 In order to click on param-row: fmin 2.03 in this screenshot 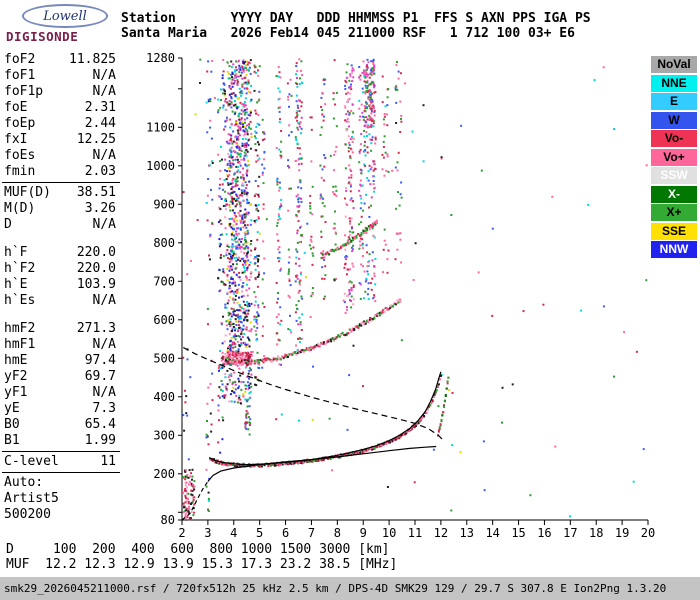, I will do `click(61, 172)`.